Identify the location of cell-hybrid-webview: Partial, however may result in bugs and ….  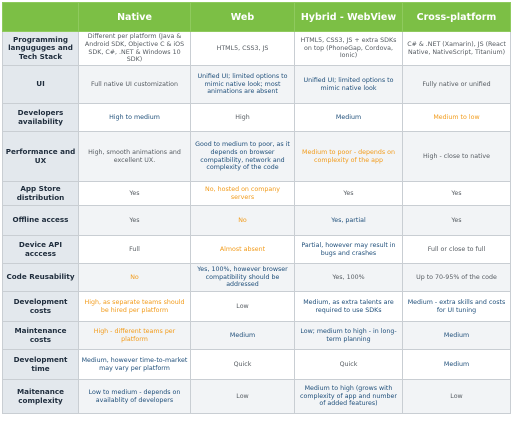
(348, 249).